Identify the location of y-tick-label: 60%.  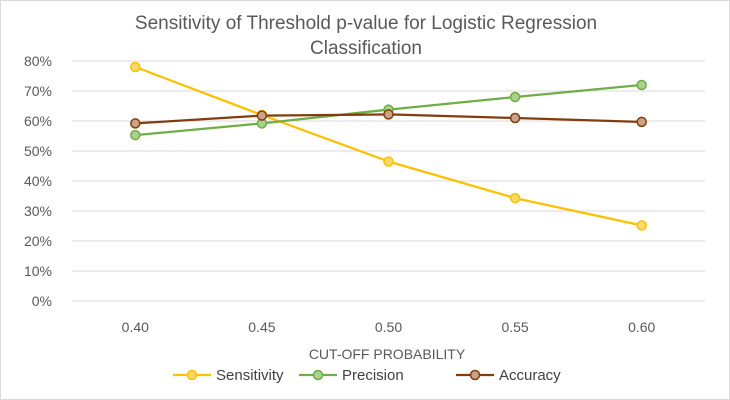
(38, 121).